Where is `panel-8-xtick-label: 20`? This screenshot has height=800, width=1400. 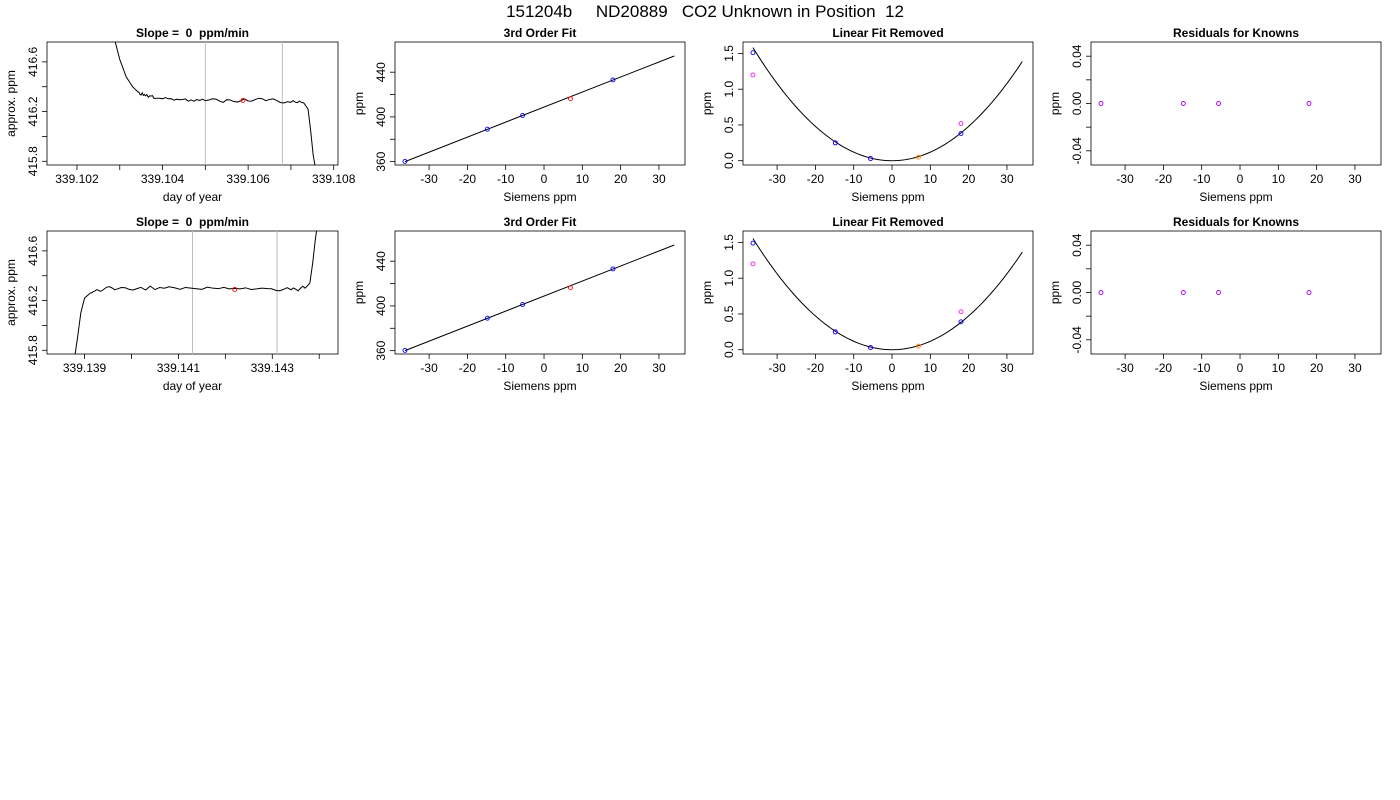
panel-8-xtick-label: 20 is located at coordinates (1317, 368).